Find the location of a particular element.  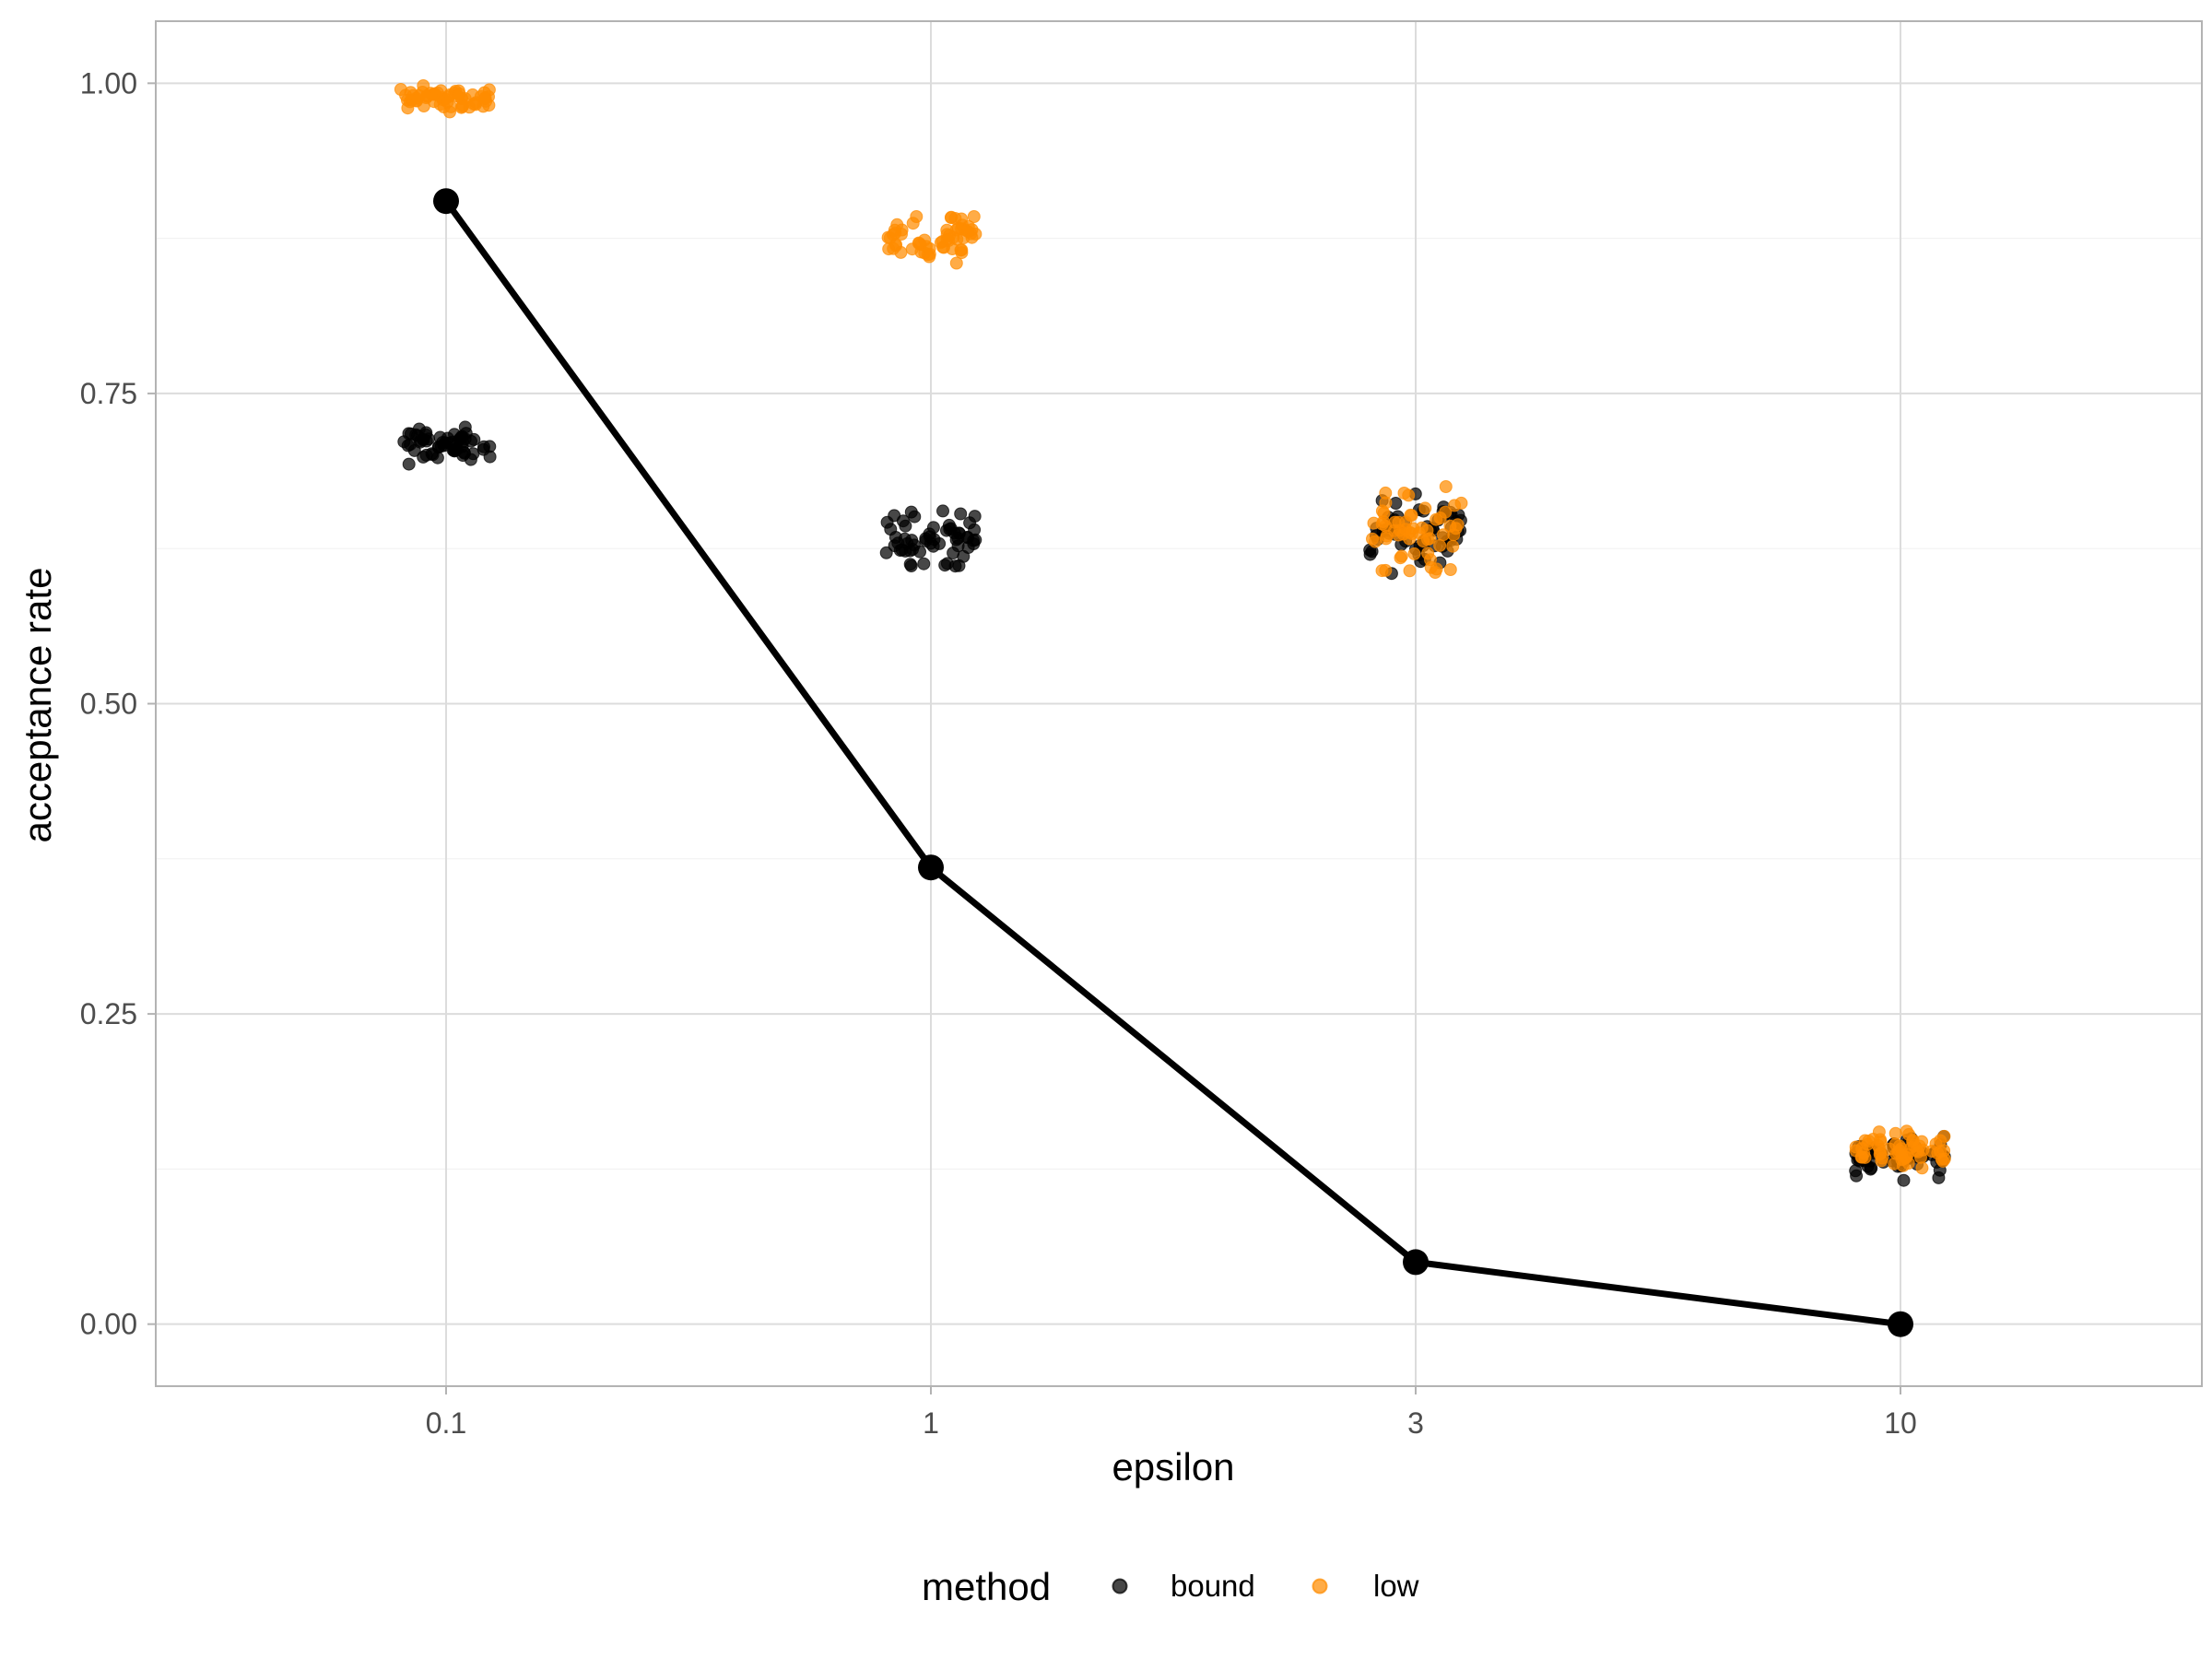

legend-key-low is located at coordinates (1320, 1586).